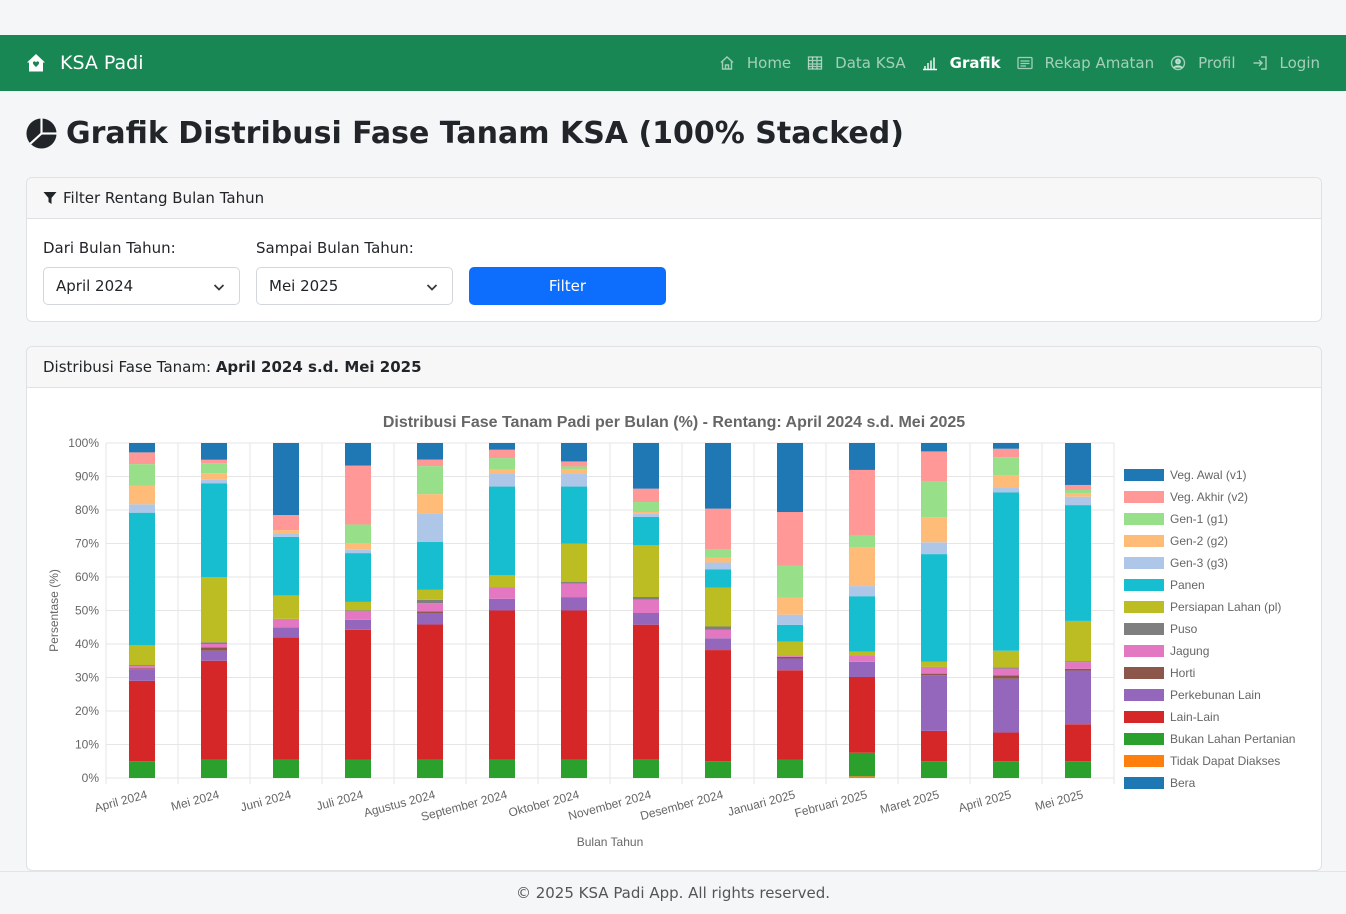 This screenshot has width=1346, height=914. What do you see at coordinates (304, 286) in the screenshot?
I see `to-month-value: Mei 2025` at bounding box center [304, 286].